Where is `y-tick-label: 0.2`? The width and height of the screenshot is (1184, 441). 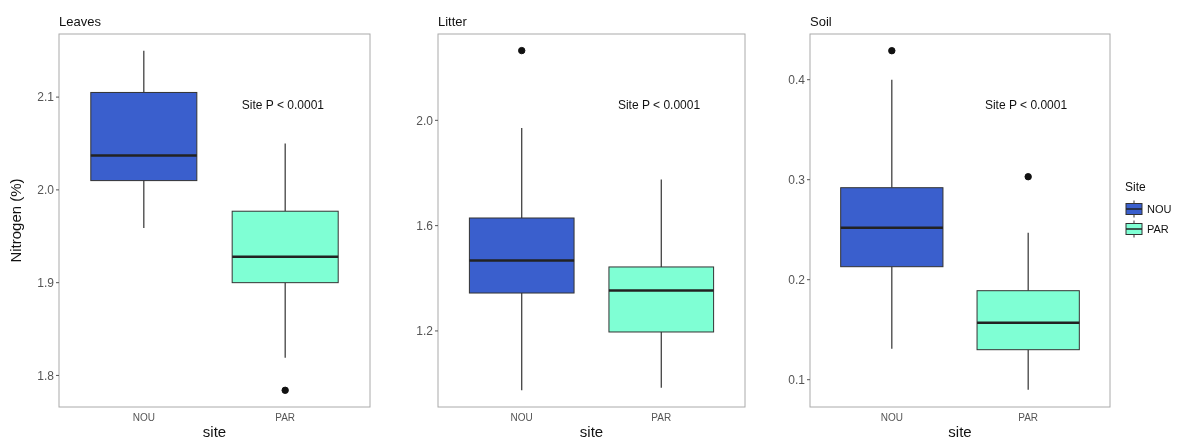 y-tick-label: 0.2 is located at coordinates (797, 279).